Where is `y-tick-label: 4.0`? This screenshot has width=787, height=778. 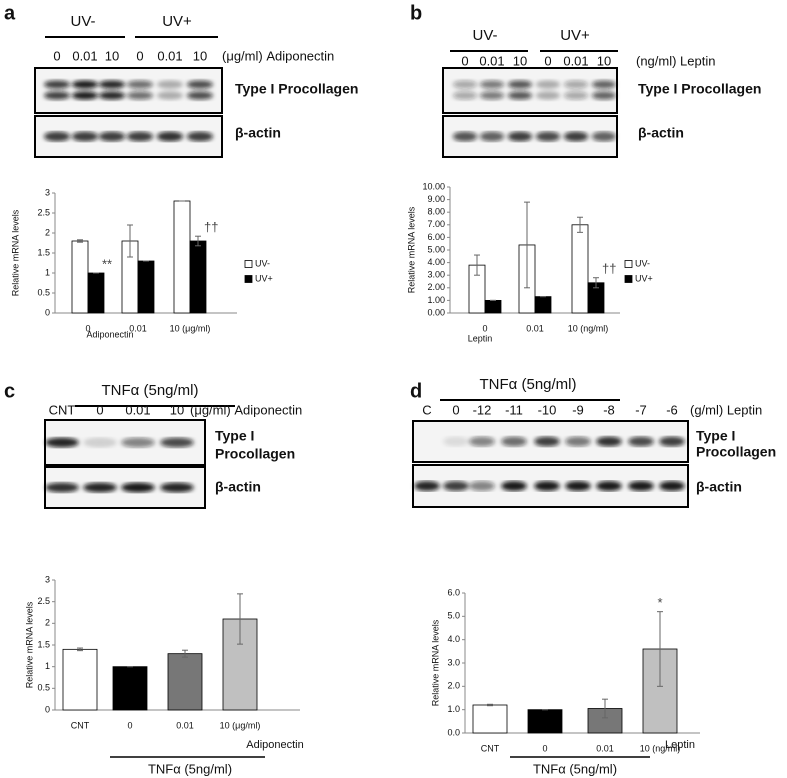
y-tick-label: 4.0 is located at coordinates (453, 639).